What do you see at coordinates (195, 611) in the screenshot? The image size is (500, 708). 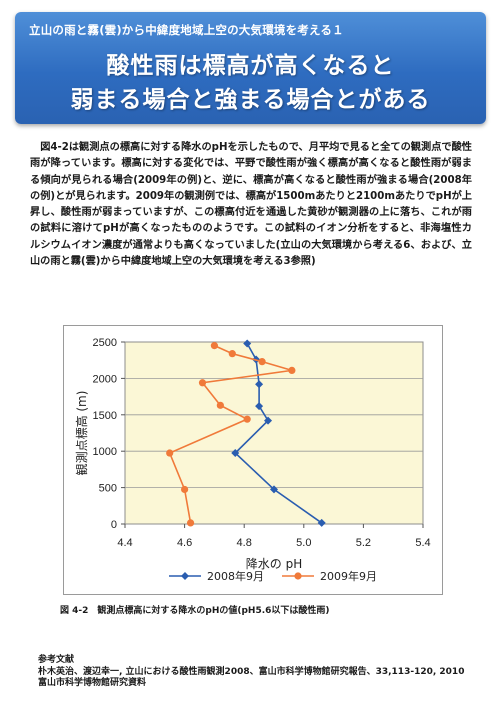 I see `figure-caption: 図 4-2 観測点標高に対する降水のpHの値(pH5.6以下は酸性雨)` at bounding box center [195, 611].